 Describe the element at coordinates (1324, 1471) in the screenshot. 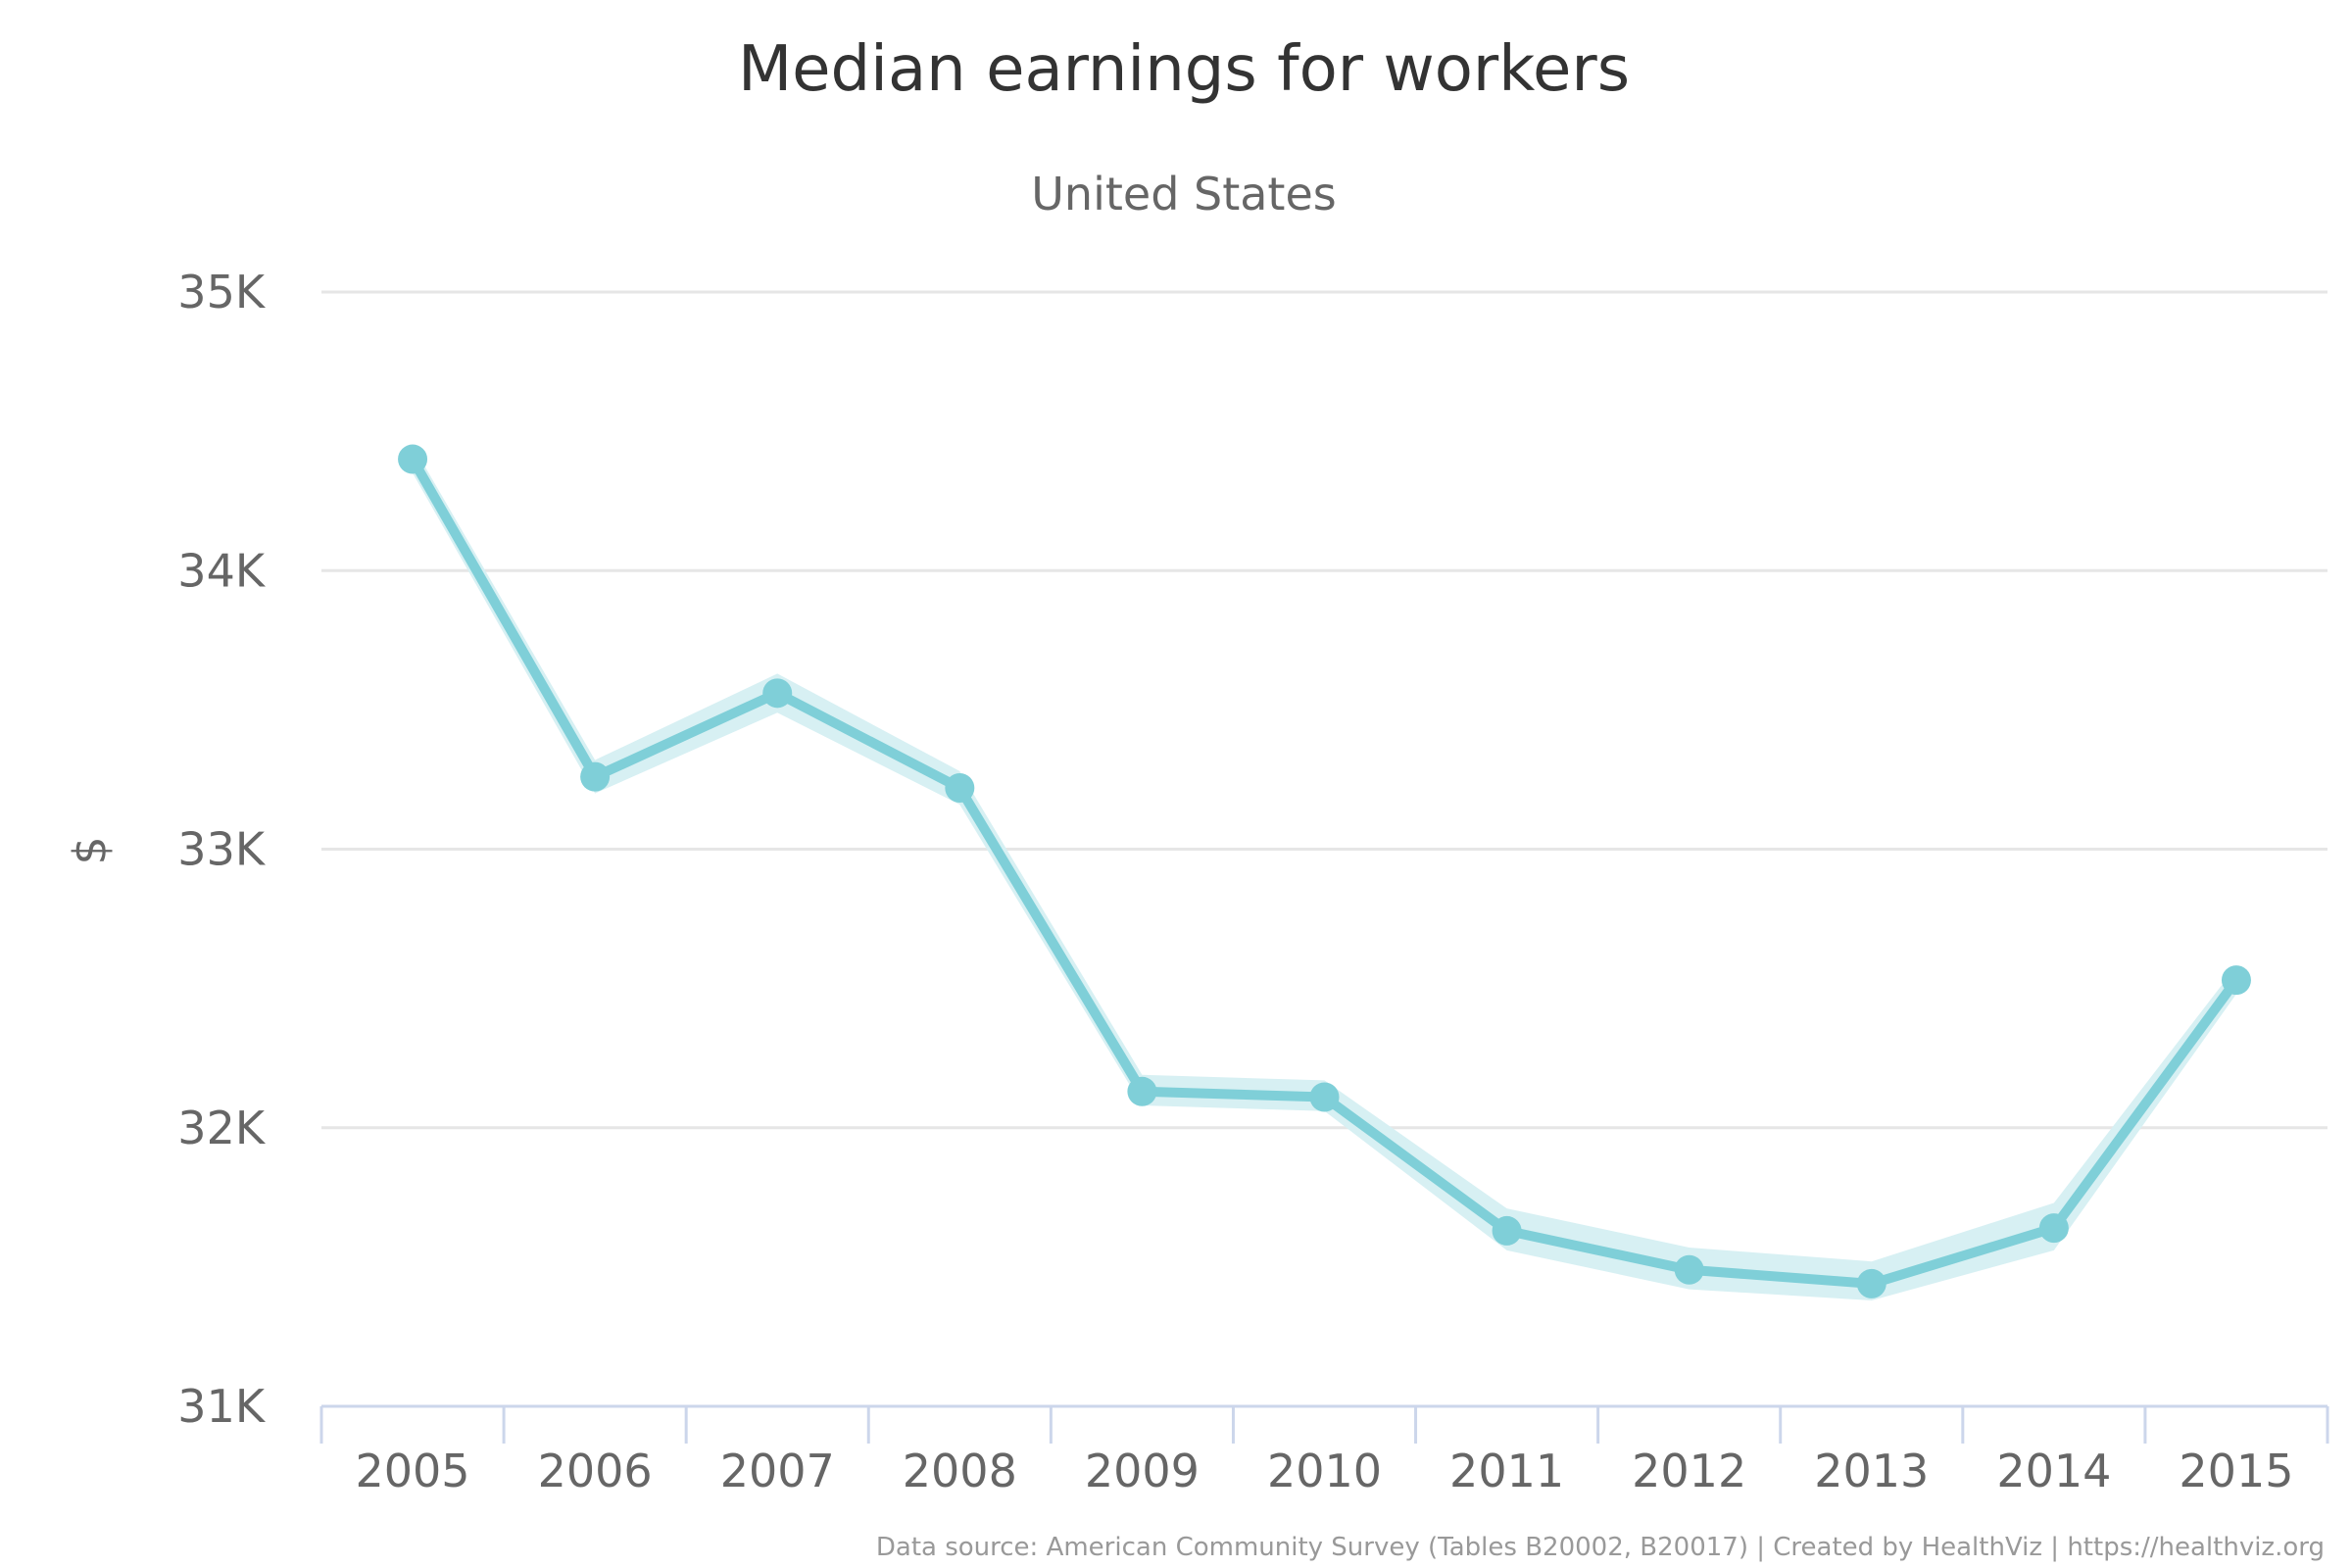

I see `x-tick-label: 2010` at that location.